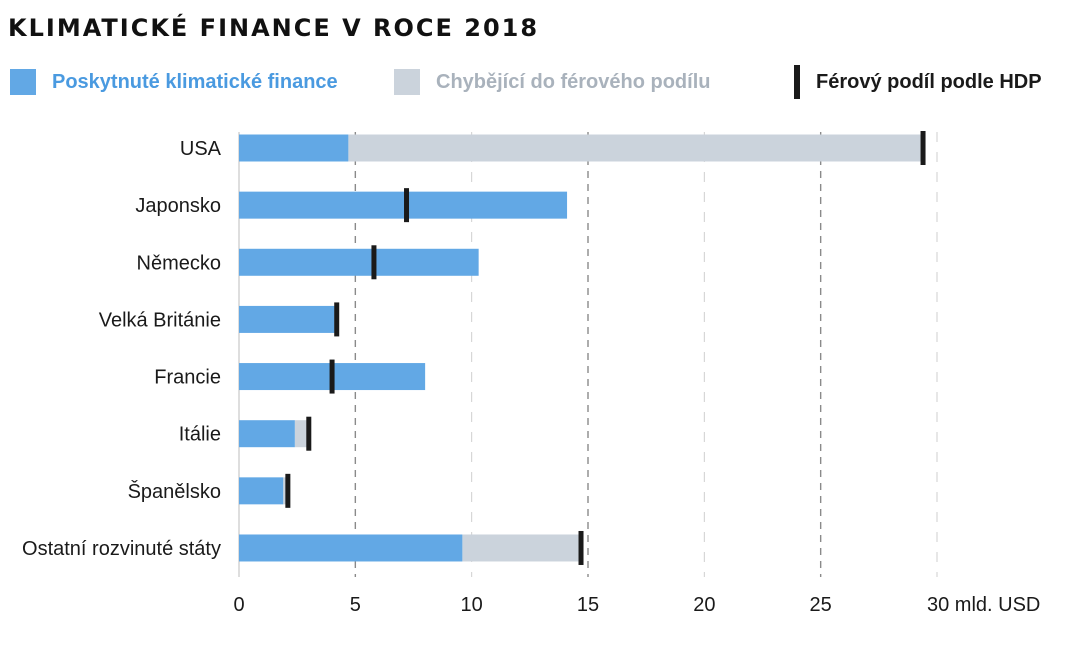  I want to click on category-label-3: Velká Británie, so click(160, 320).